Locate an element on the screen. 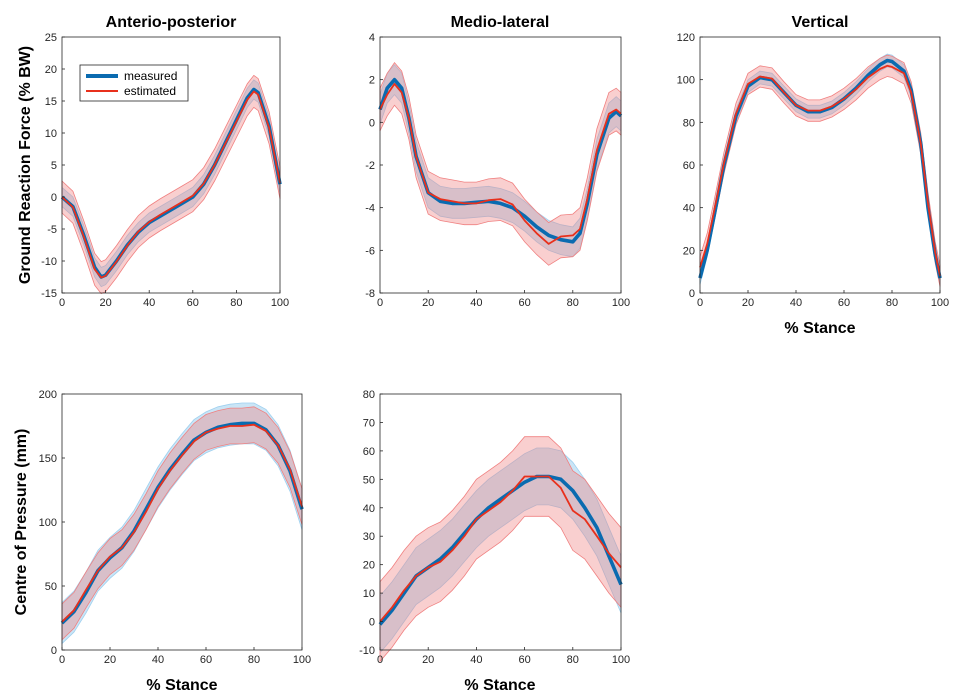 The image size is (955, 694). panel-medio-lateral: Medio-lateral 0 20 40 60 80 100 -8 -6 -4 -2 0 2 4 is located at coordinates (497, 161).